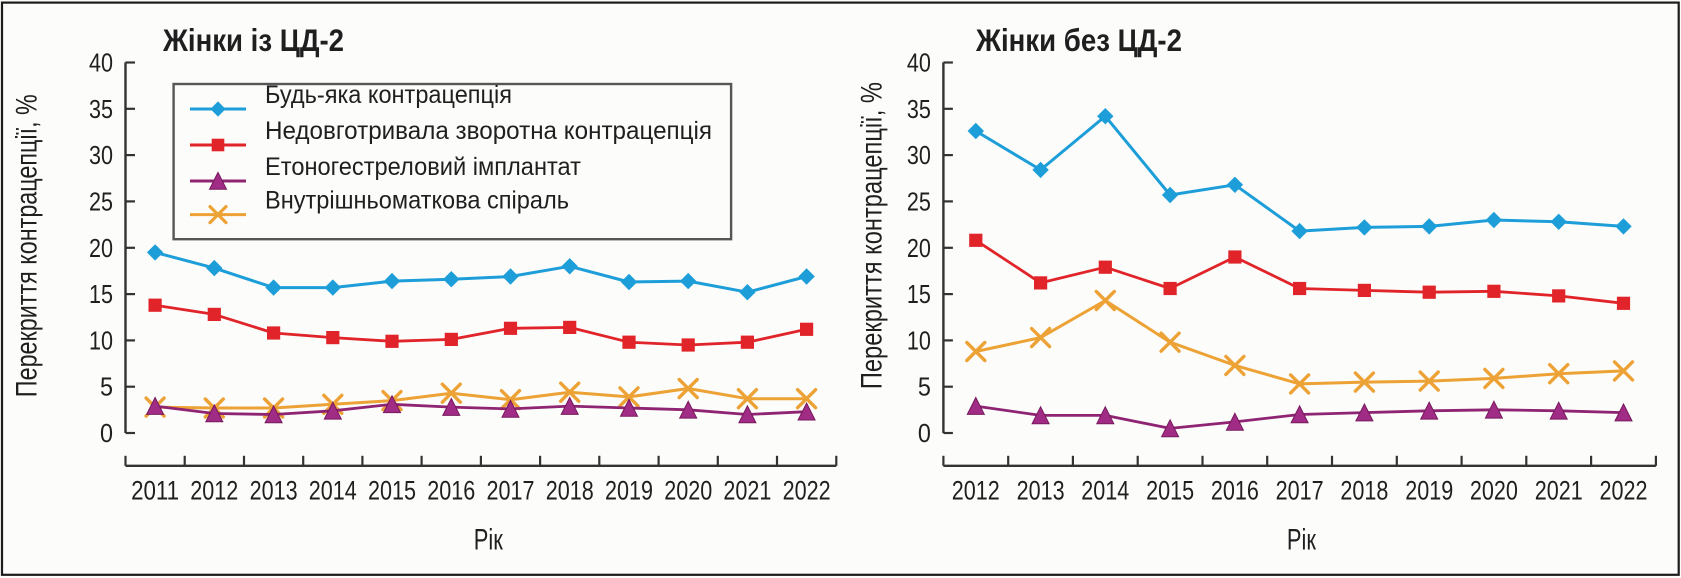 Image resolution: width=1681 pixels, height=578 pixels. What do you see at coordinates (417, 201) in the screenshot?
I see `svg-text: Внутрішньоматкова спіраль` at bounding box center [417, 201].